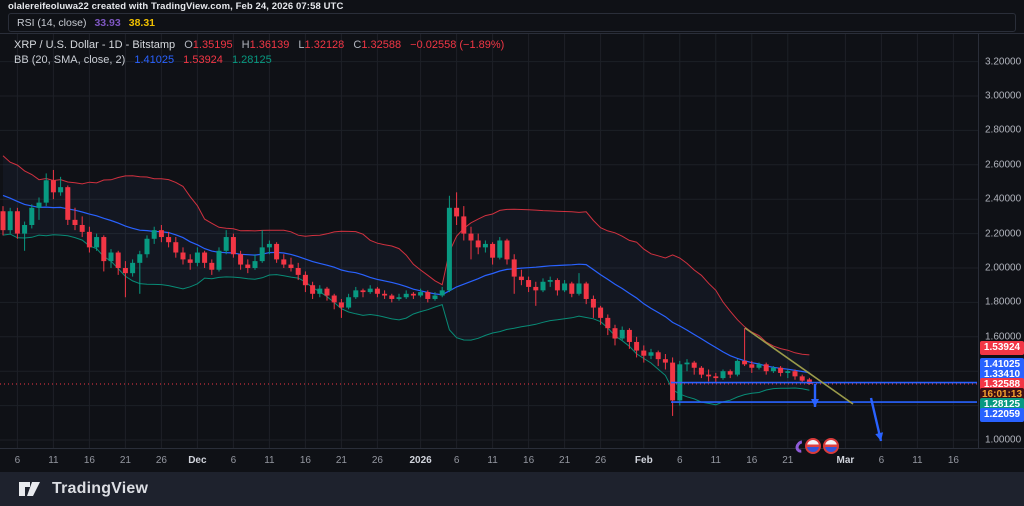  What do you see at coordinates (1003, 302) in the screenshot?
I see `price-tick-label: 1.80000` at bounding box center [1003, 302].